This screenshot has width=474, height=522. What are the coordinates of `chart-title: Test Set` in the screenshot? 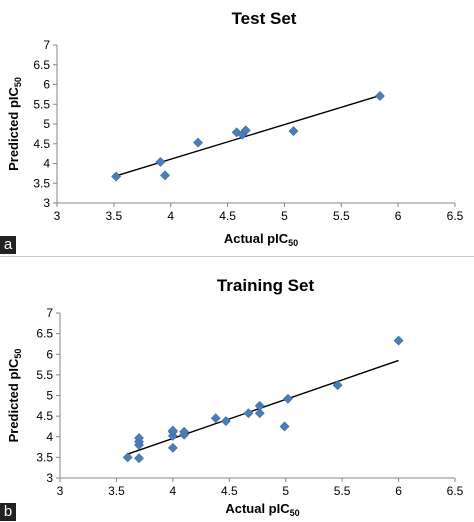 It's located at (264, 18).